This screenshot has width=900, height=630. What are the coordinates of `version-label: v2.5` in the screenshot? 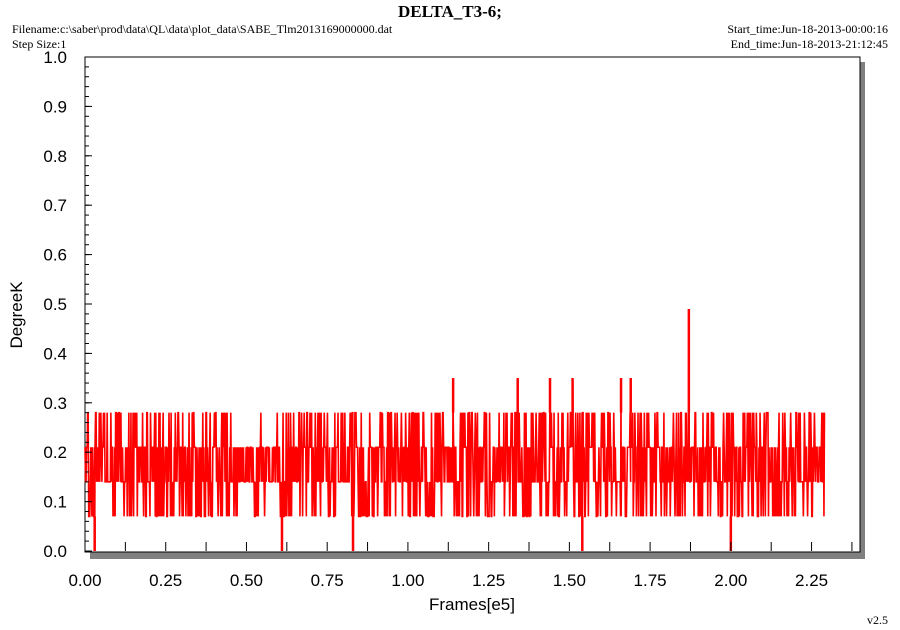 It's located at (877, 620).